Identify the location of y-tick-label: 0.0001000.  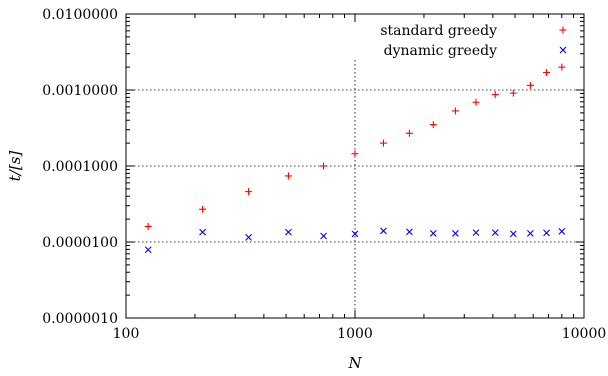
(80, 167).